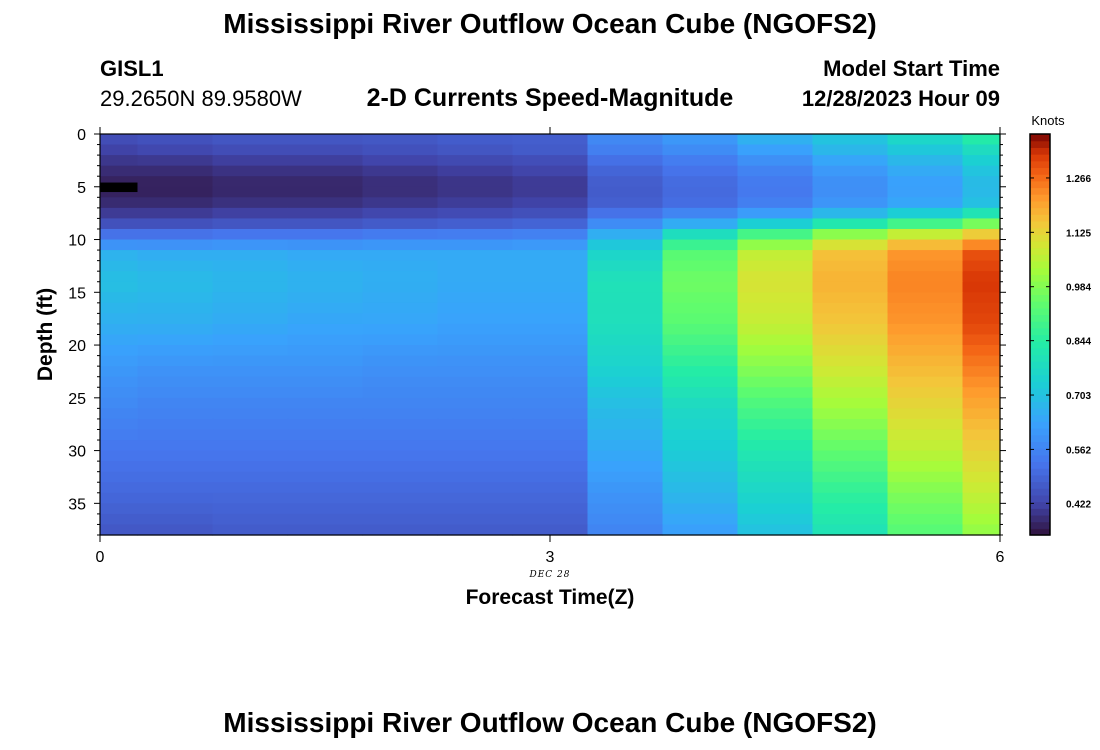  What do you see at coordinates (1078, 179) in the screenshot?
I see `colorbar-tick-label: 1.266` at bounding box center [1078, 179].